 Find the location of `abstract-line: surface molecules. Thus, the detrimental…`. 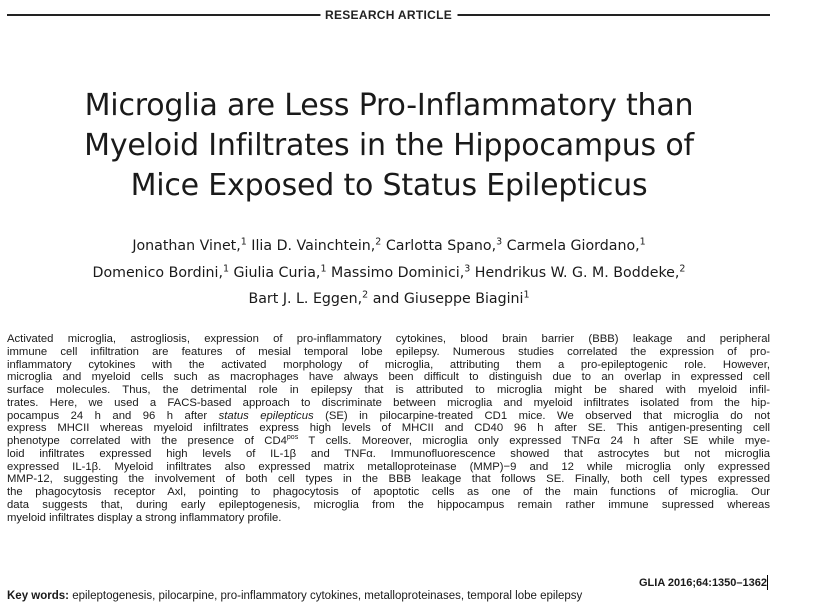

abstract-line: surface molecules. Thus, the detrimental… is located at coordinates (388, 390).